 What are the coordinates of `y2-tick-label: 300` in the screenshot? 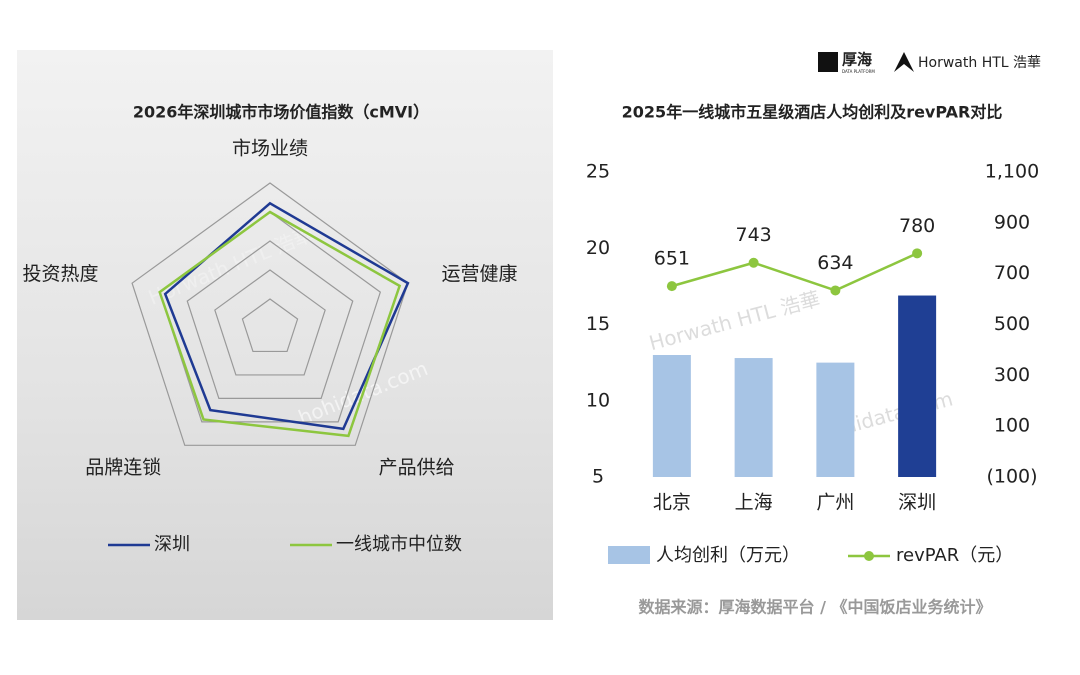 It's located at (1012, 375).